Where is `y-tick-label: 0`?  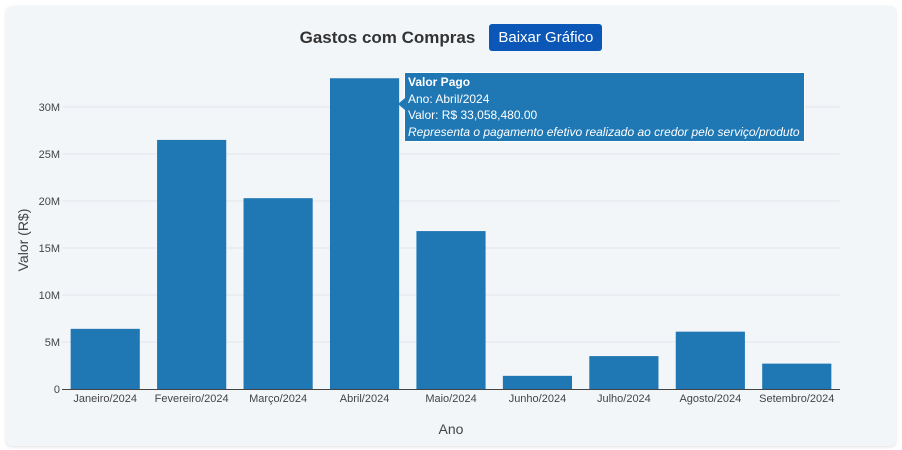 y-tick-label: 0 is located at coordinates (57, 390).